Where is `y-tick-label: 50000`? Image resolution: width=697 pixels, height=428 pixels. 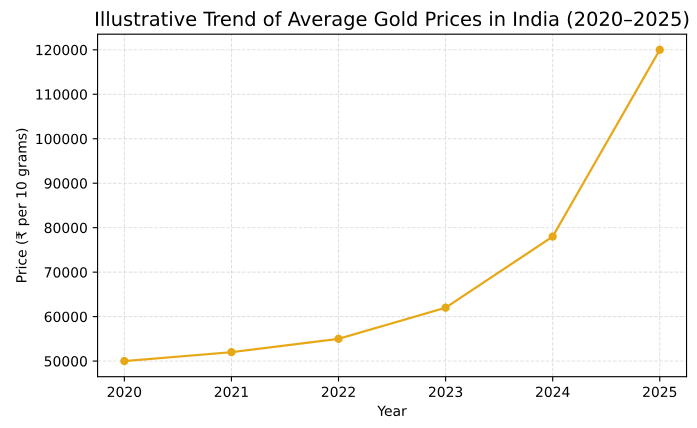
y-tick-label: 50000 is located at coordinates (65, 361).